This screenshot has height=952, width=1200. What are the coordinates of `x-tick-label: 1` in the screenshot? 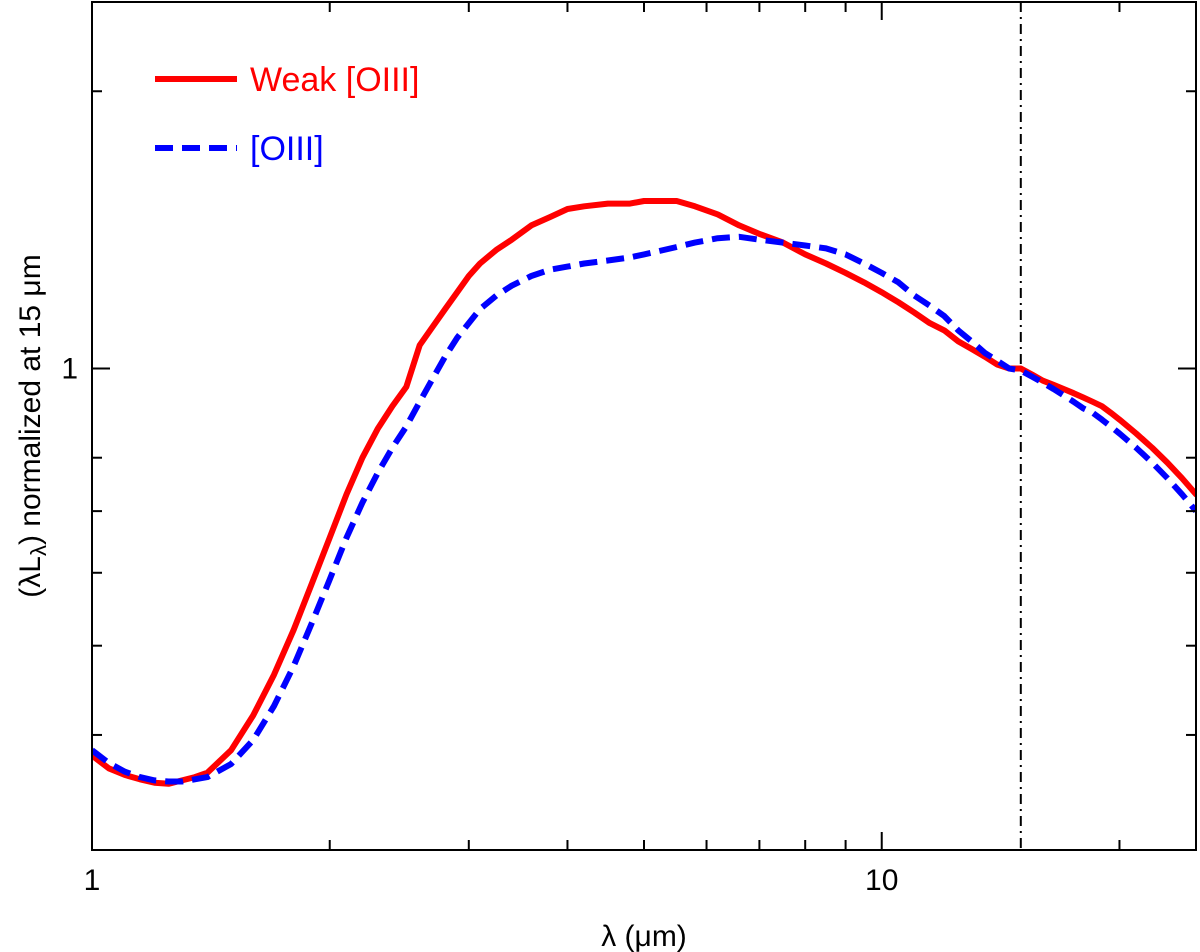 It's located at (92, 880).